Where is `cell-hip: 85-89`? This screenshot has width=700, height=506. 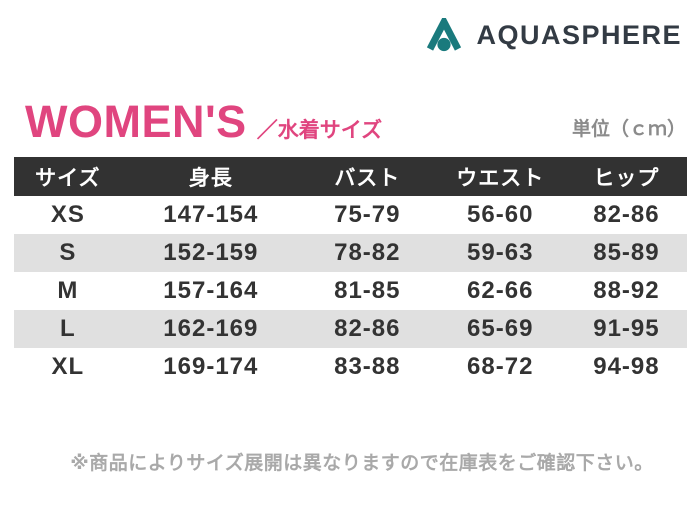 cell-hip: 85-89 is located at coordinates (626, 252).